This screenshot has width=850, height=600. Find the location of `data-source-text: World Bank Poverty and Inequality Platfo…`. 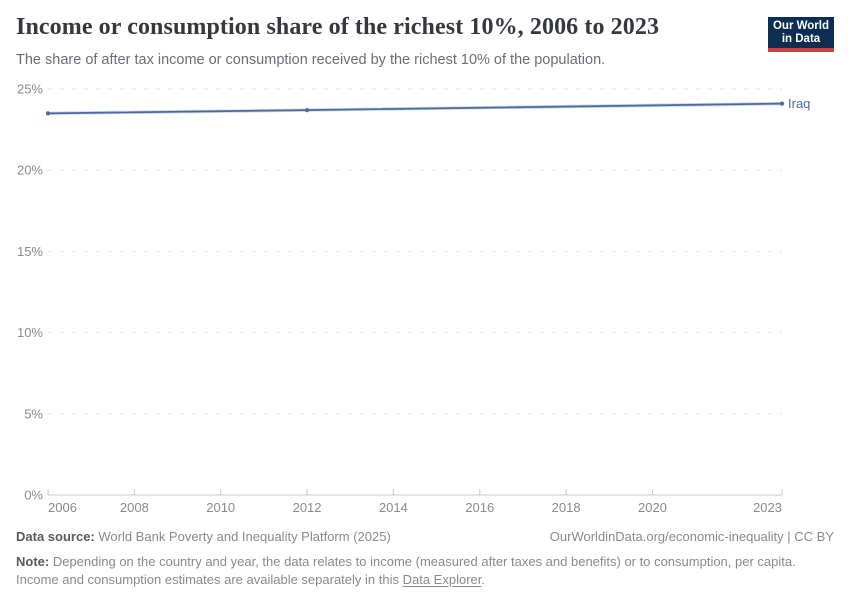

data-source-text: World Bank Poverty and Inequality Platfo… is located at coordinates (242, 536).